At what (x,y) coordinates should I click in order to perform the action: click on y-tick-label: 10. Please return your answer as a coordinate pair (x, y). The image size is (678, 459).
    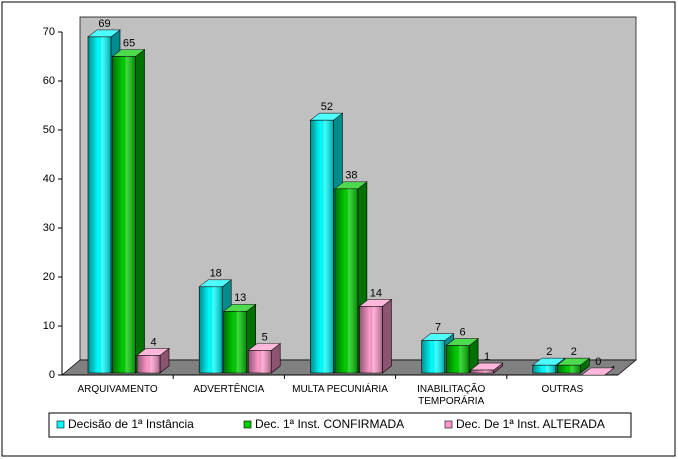
    Looking at the image, I should click on (49, 326).